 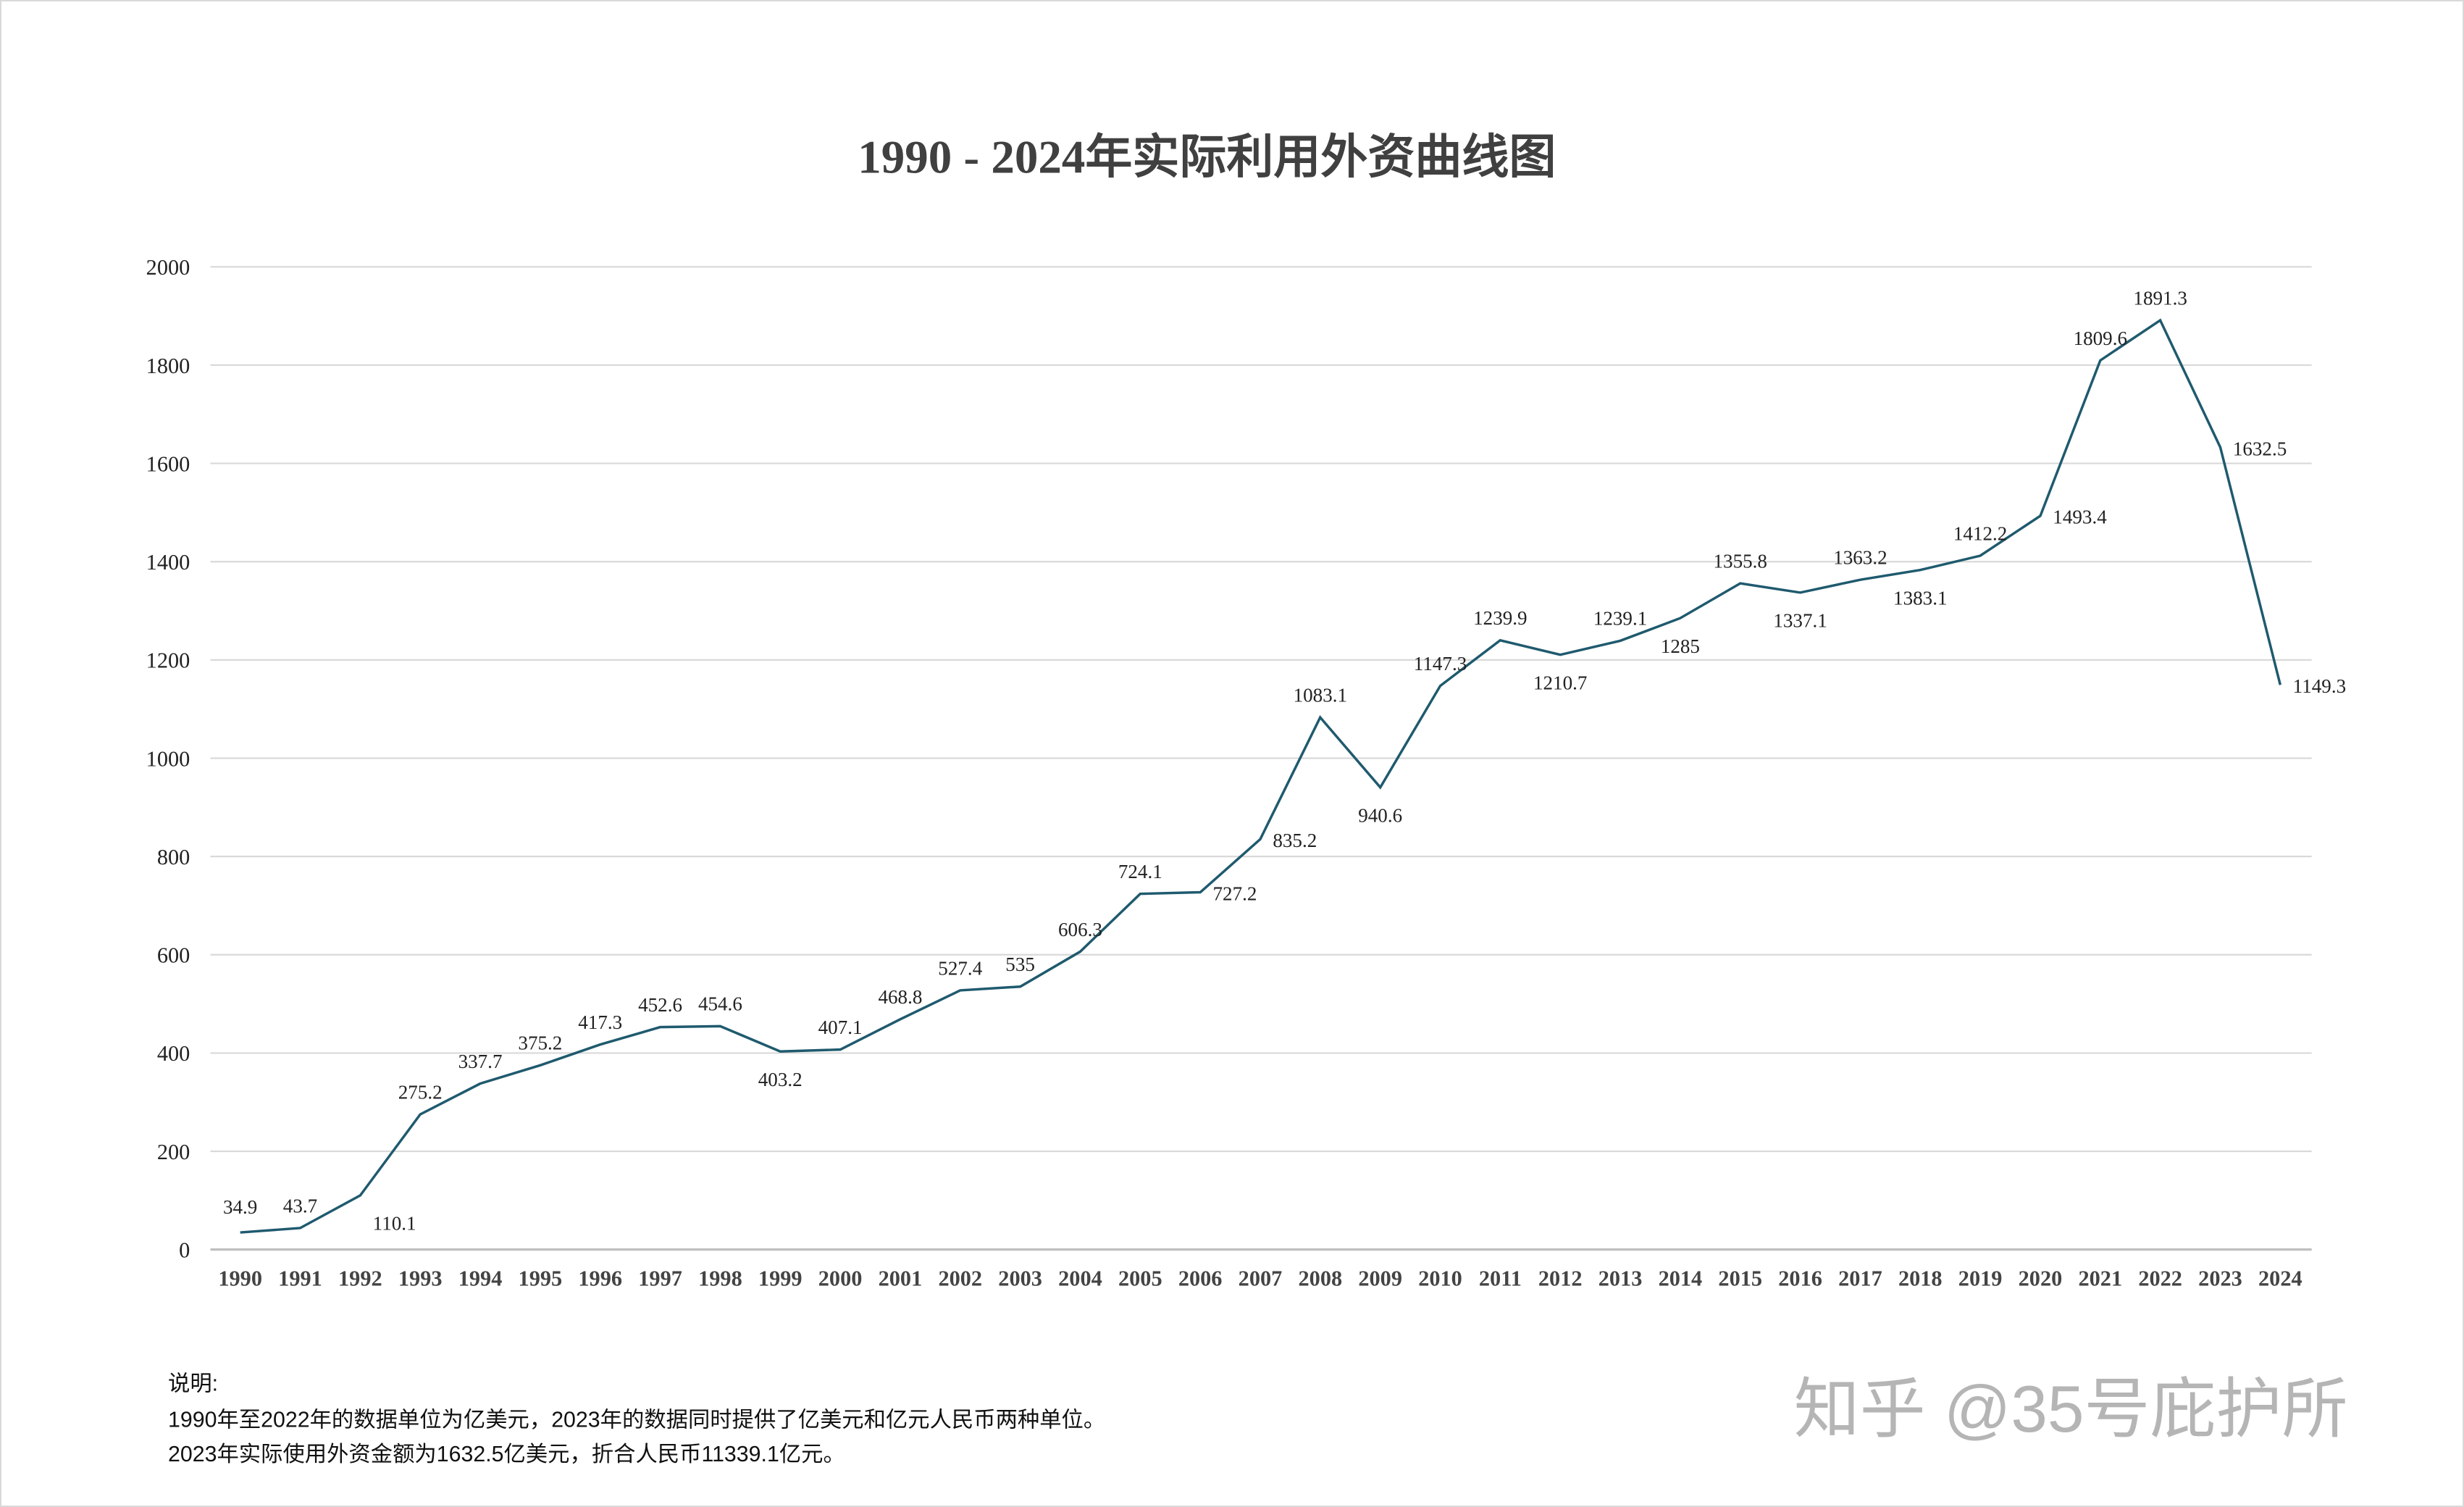 I want to click on x-tick-label: 1990, so click(x=240, y=1278).